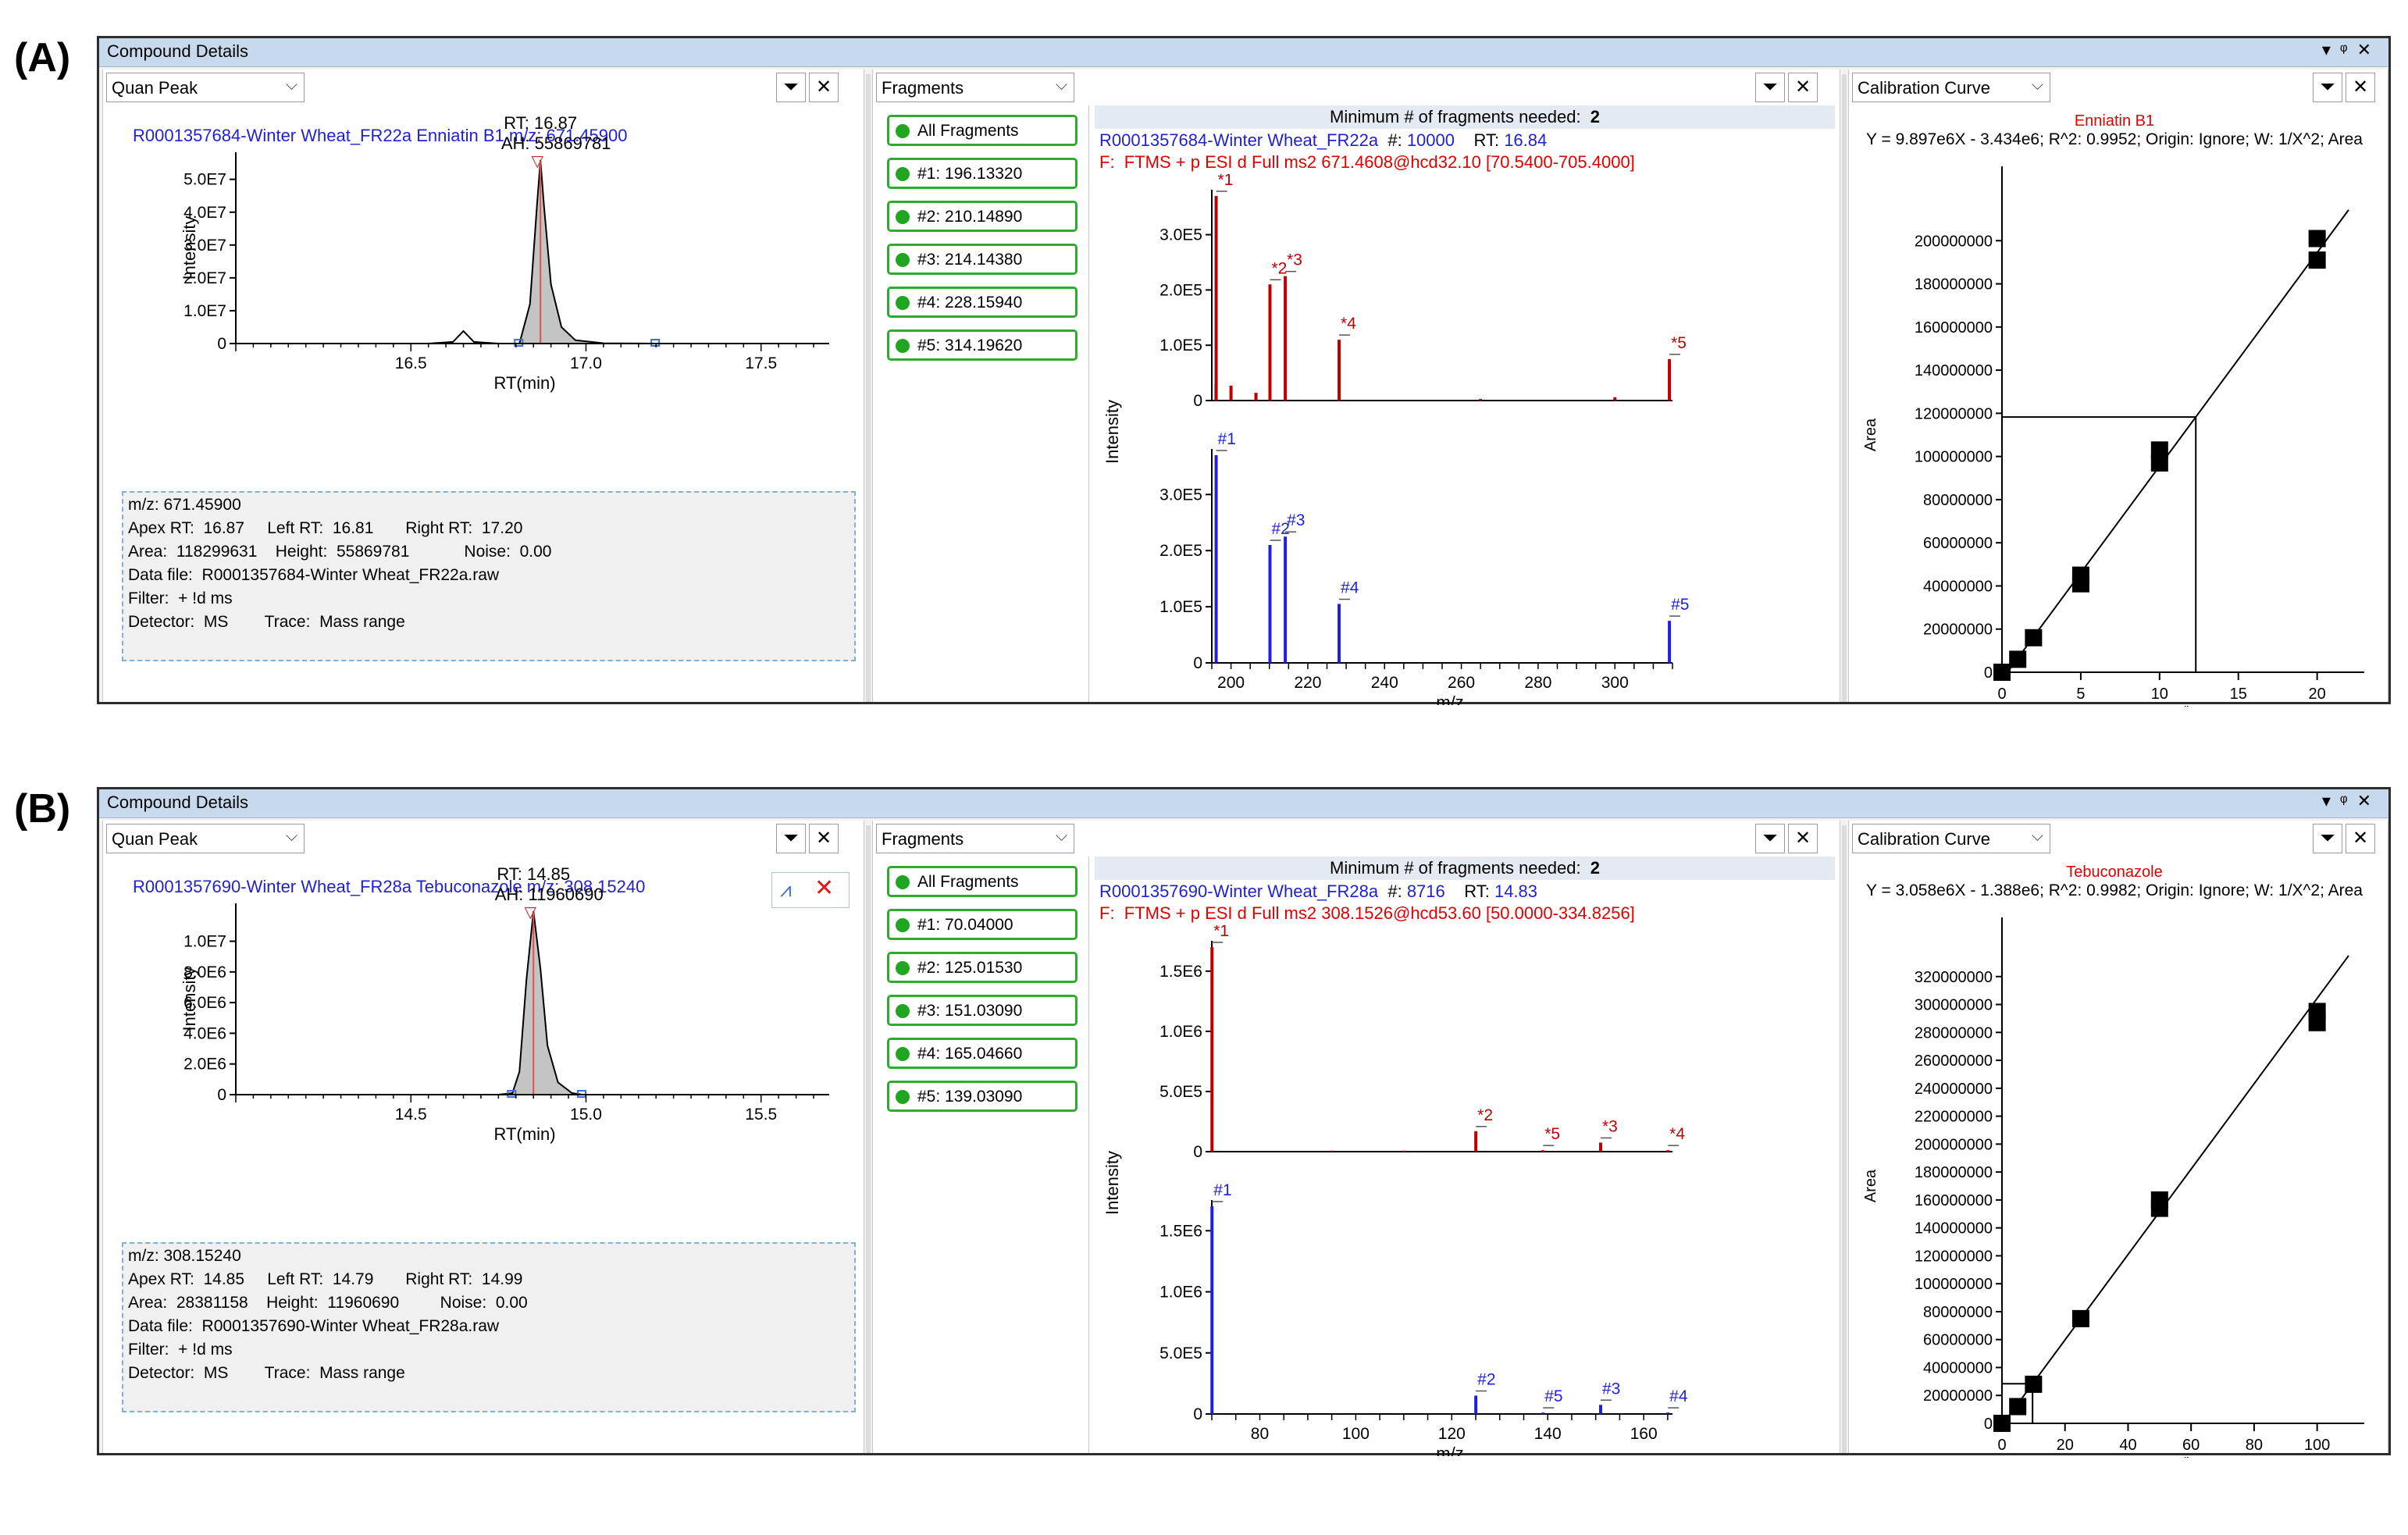 The height and width of the screenshot is (1535, 2408). What do you see at coordinates (180, 1350) in the screenshot?
I see `info-line: Filter: + !d ms` at bounding box center [180, 1350].